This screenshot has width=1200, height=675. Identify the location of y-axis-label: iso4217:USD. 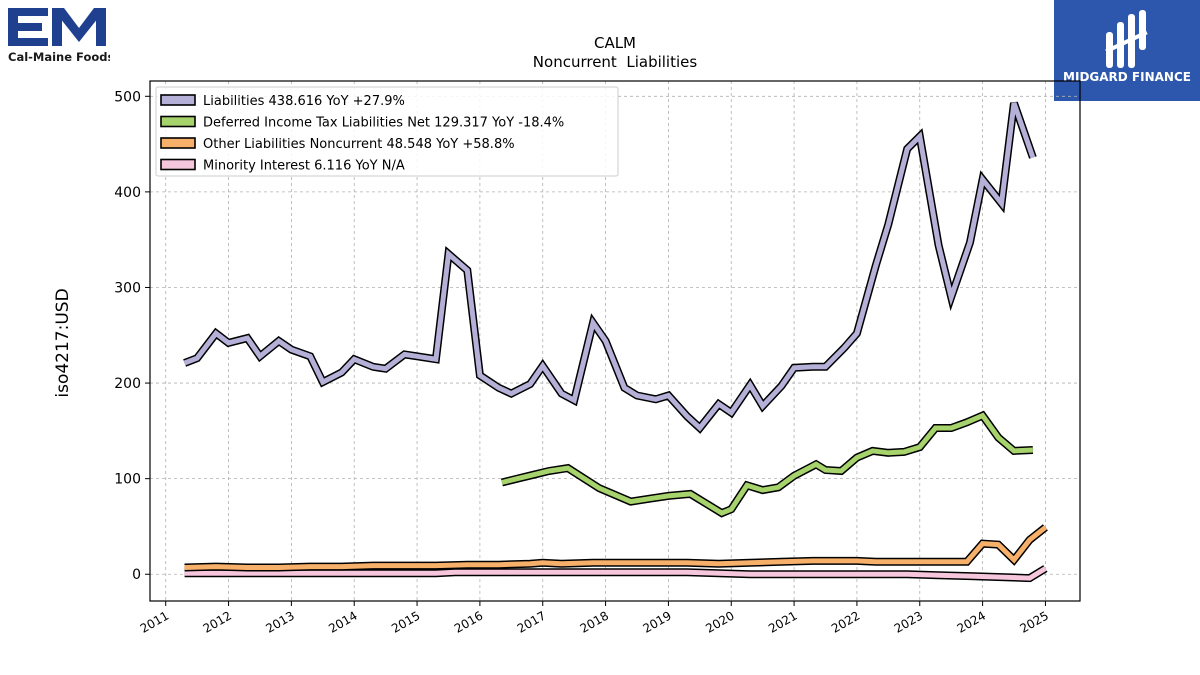
(63, 342).